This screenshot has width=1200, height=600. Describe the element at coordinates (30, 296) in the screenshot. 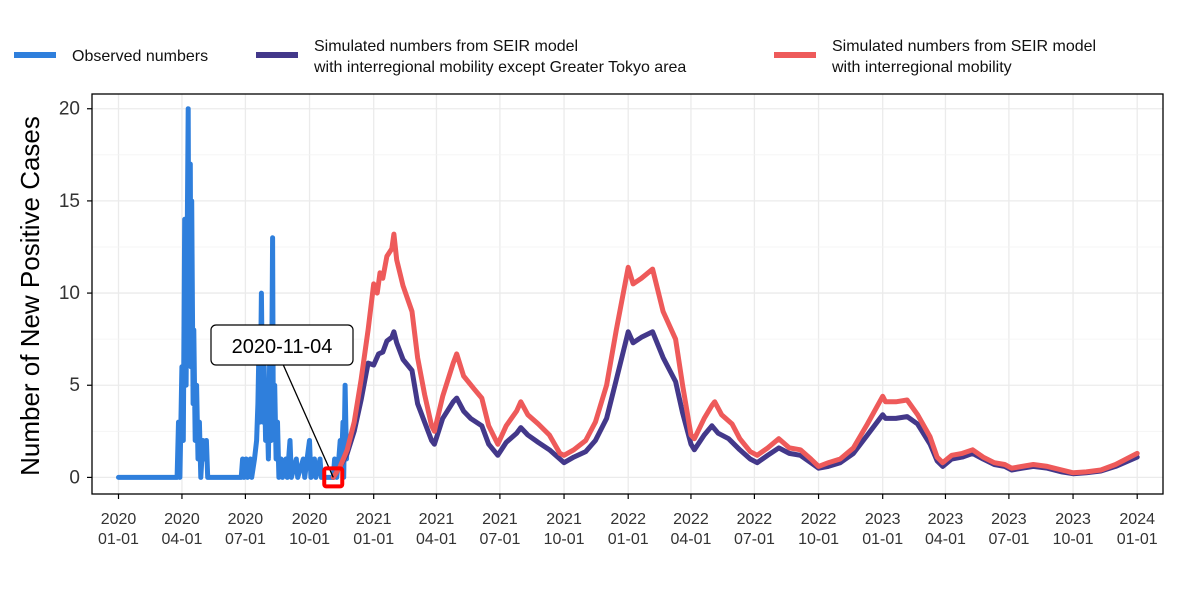

I see `y-axis-label: Number of New Positive Cases` at that location.